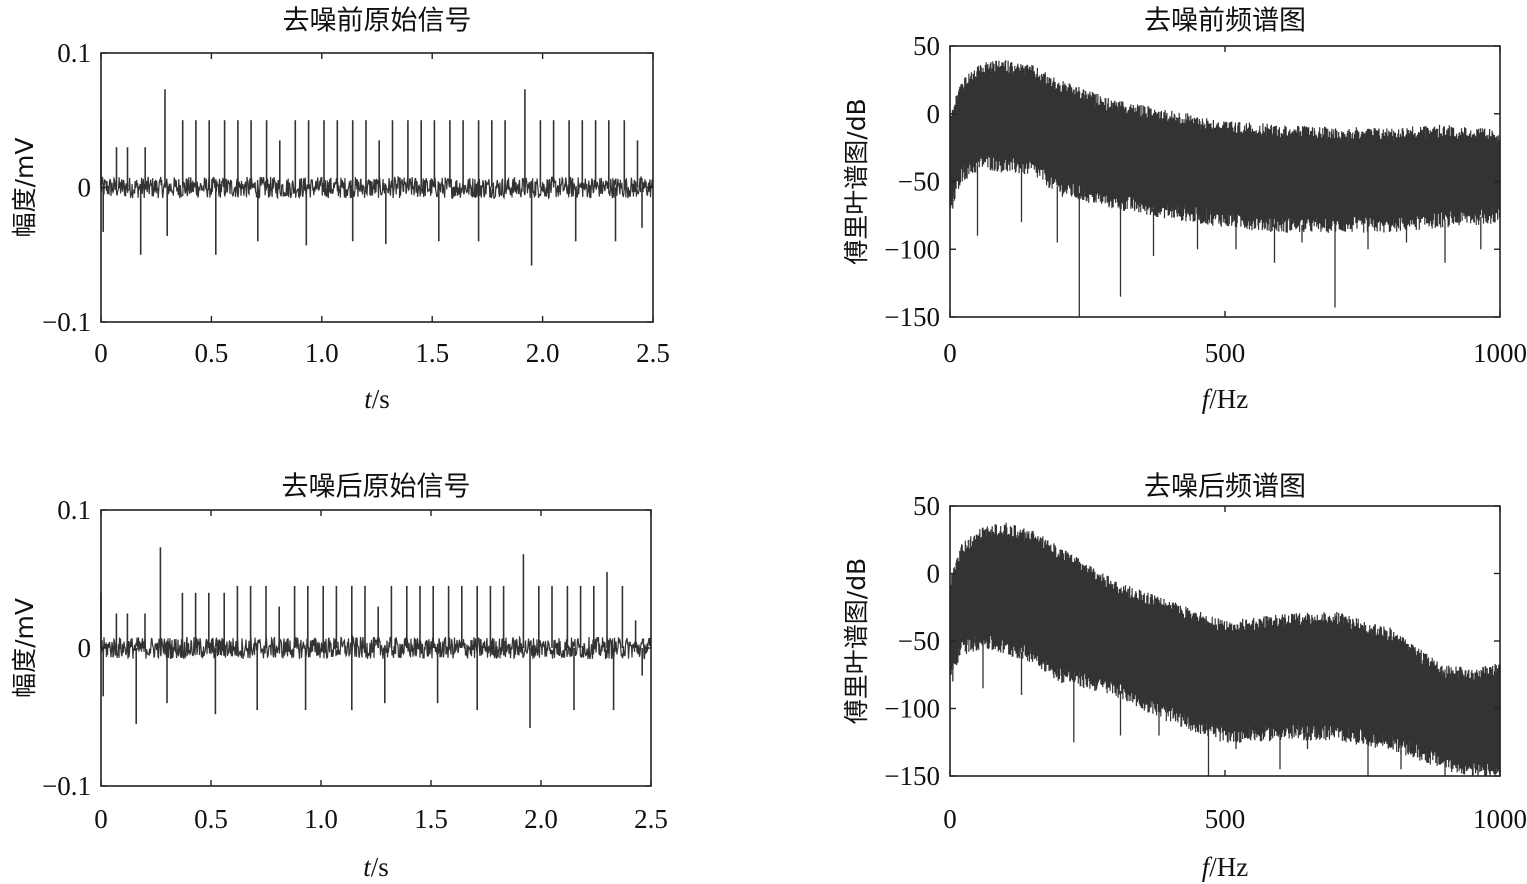 The height and width of the screenshot is (884, 1527). I want to click on chart-title: 去噪后频谱图, so click(1225, 487).